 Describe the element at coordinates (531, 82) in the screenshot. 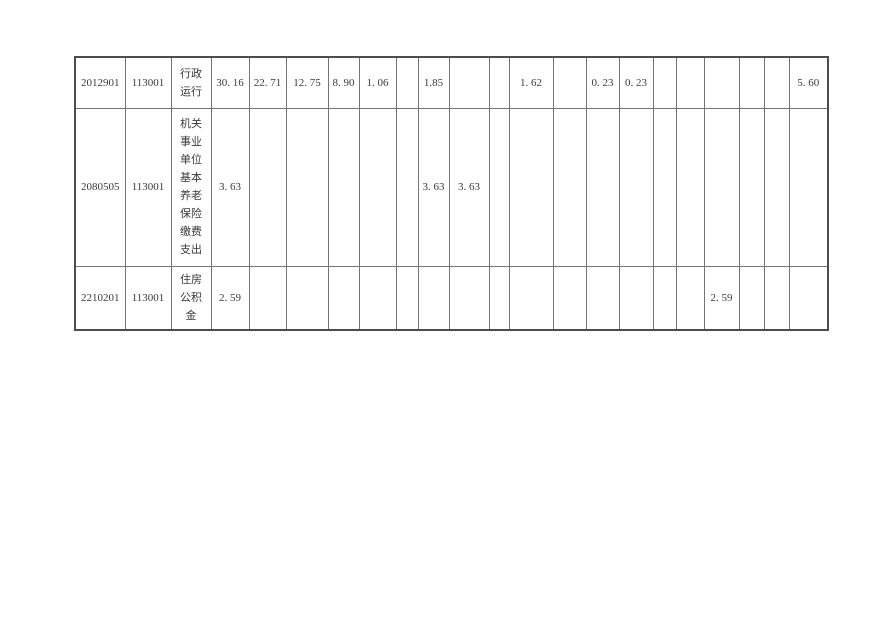

I see `cell-amount: 1. 62` at that location.